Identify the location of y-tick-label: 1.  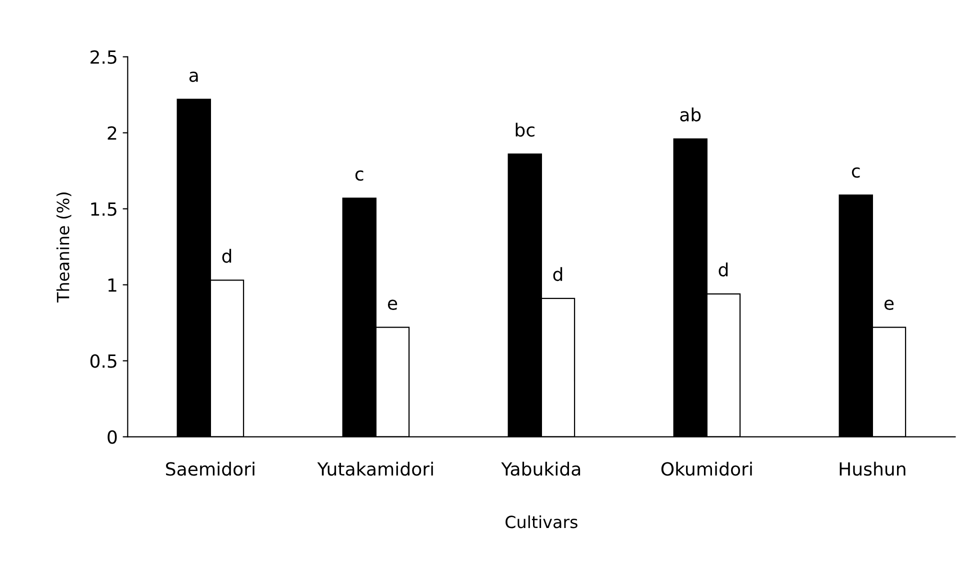
(112, 285).